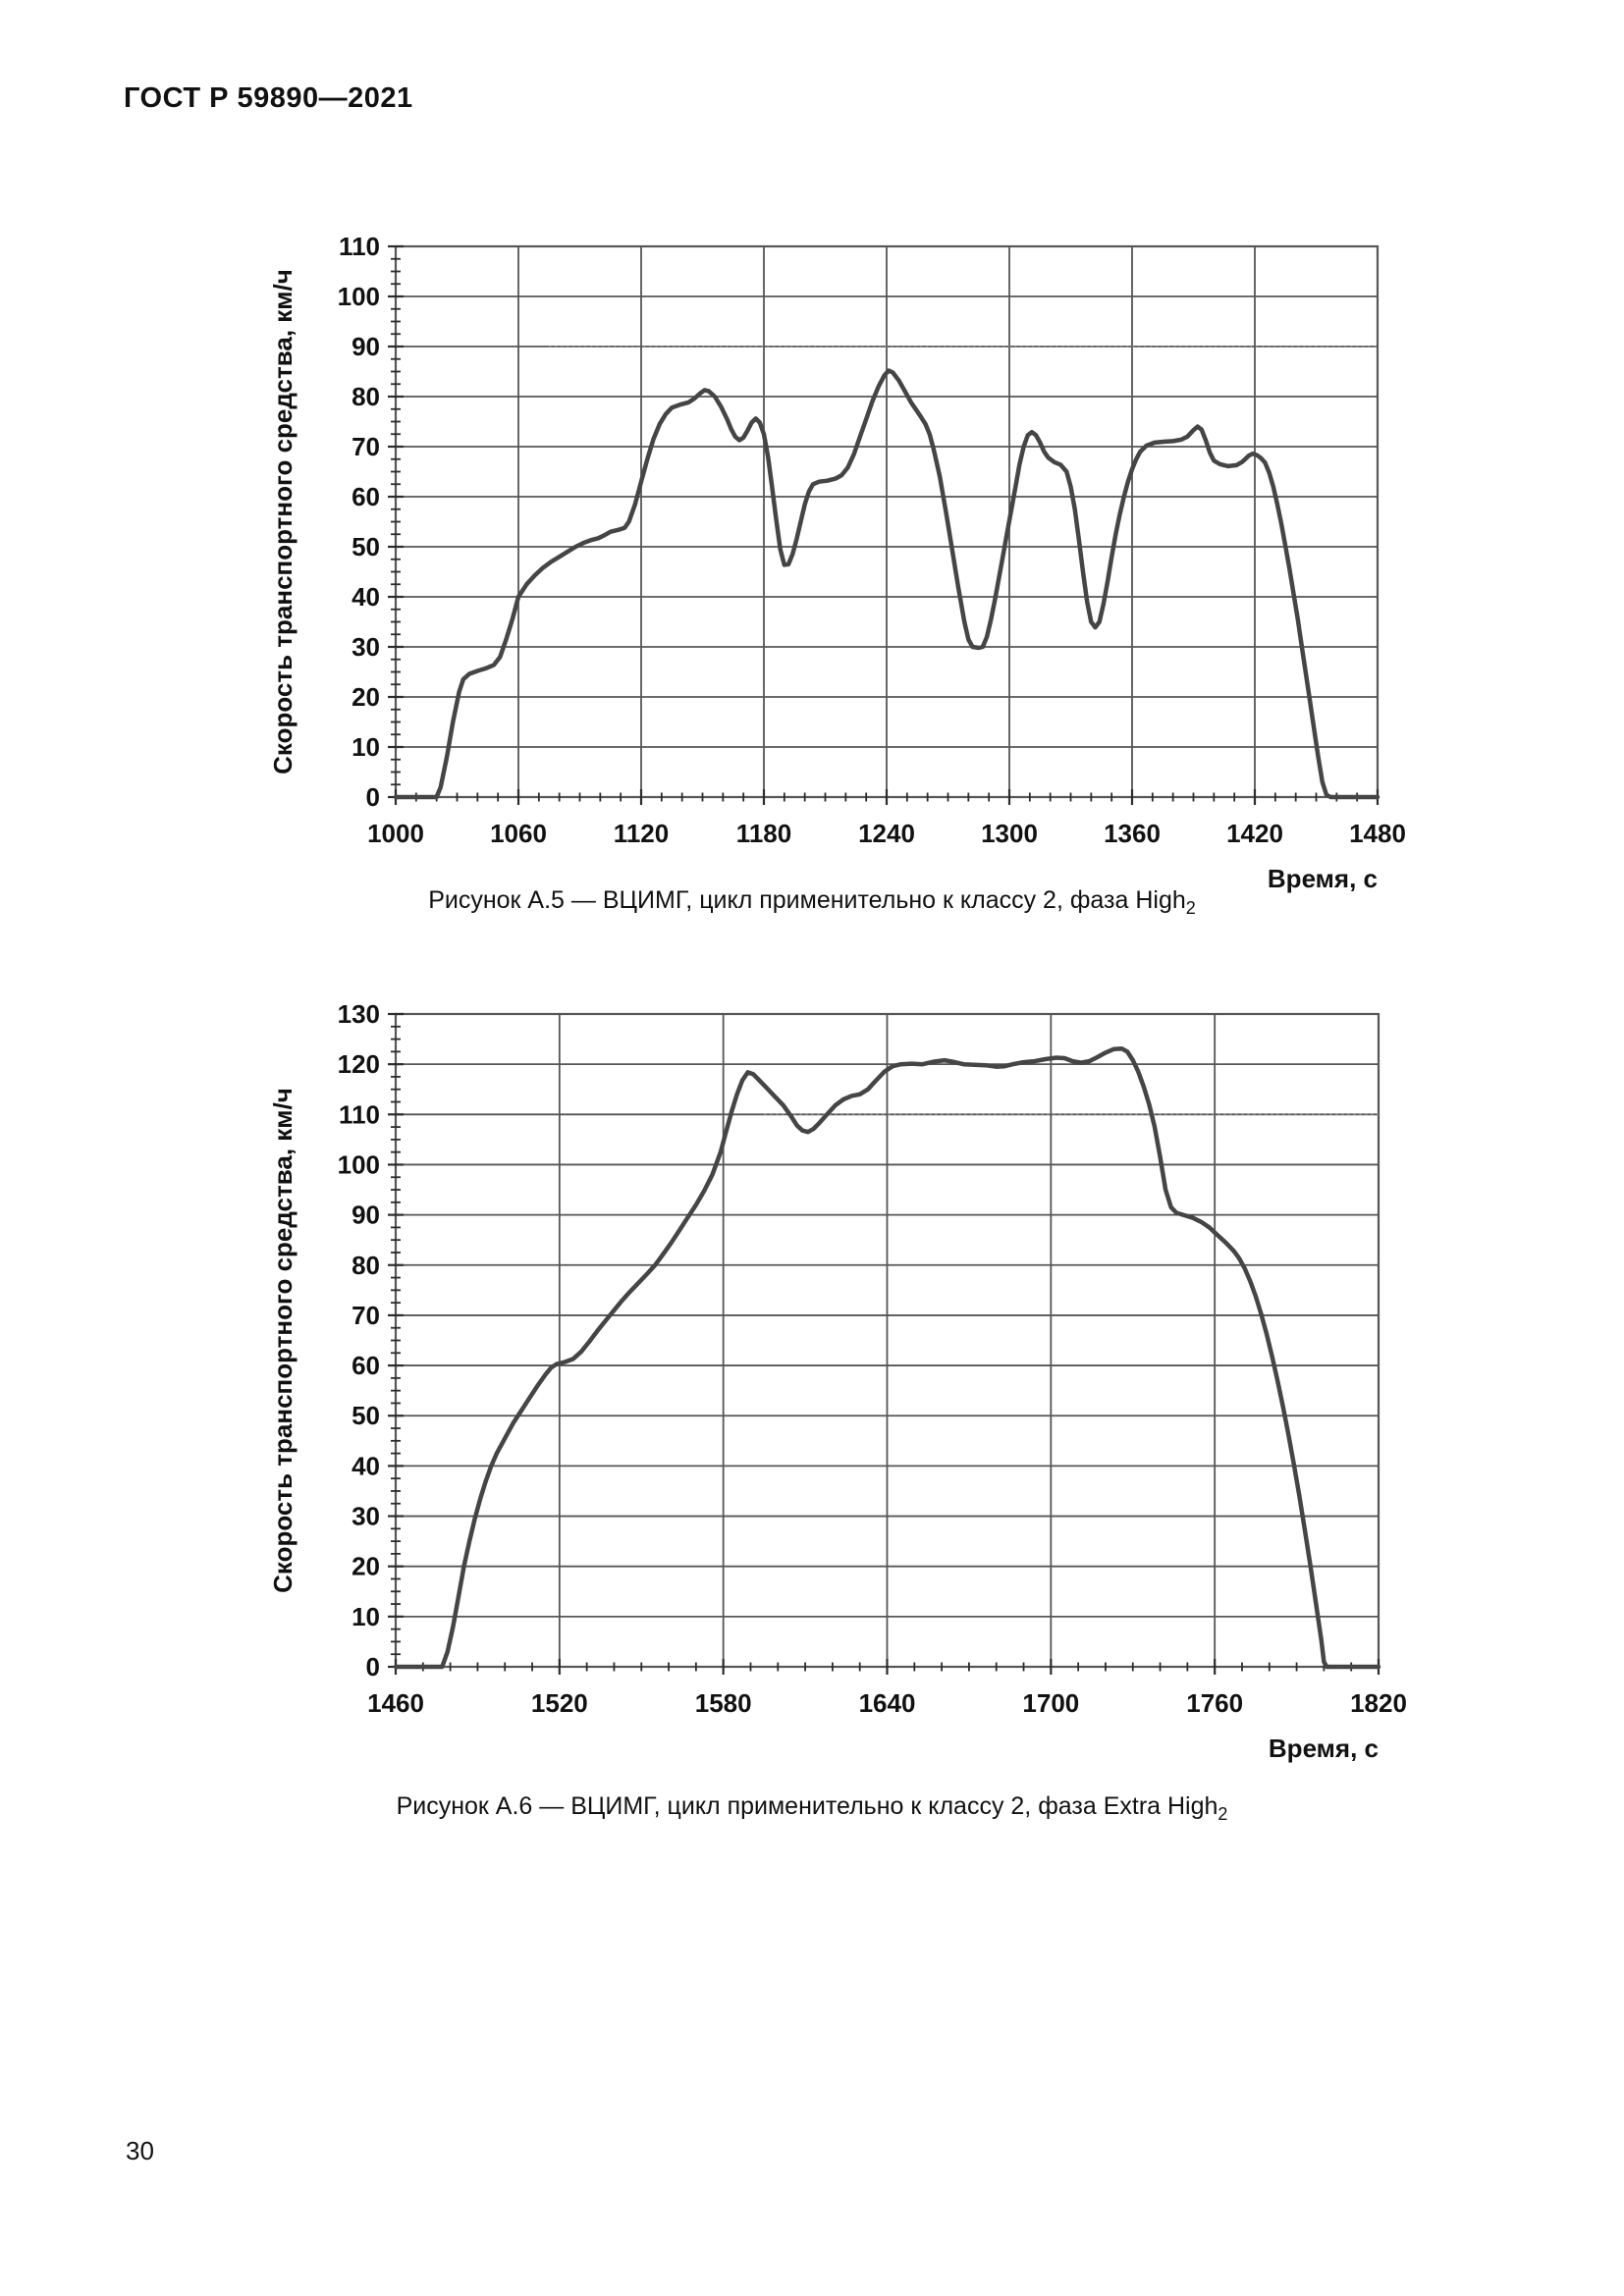  I want to click on doc-header-title: ГОСТ Р 59890—2021, so click(268, 98).